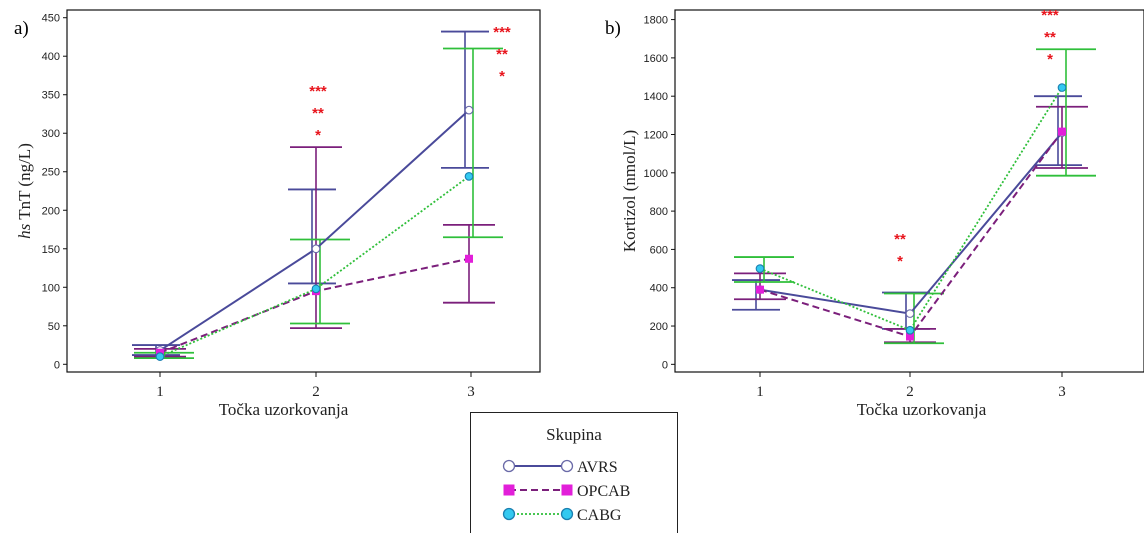 The height and width of the screenshot is (534, 1144). Describe the element at coordinates (51, 288) in the screenshot. I see `y-tick-label: 100` at that location.